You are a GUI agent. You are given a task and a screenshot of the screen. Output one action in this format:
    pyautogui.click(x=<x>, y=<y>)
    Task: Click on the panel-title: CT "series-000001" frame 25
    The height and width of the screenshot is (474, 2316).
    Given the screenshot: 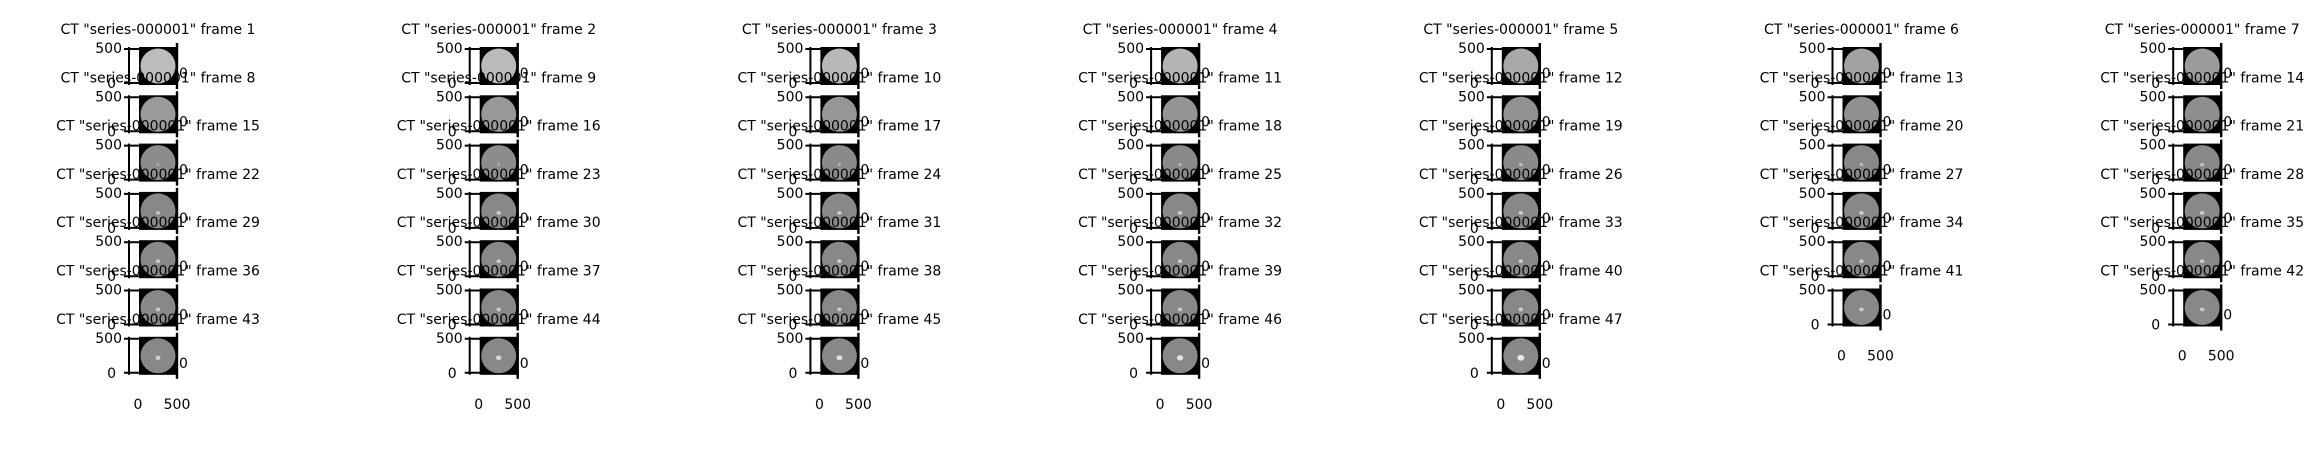 What is the action you would take?
    pyautogui.click(x=1180, y=175)
    